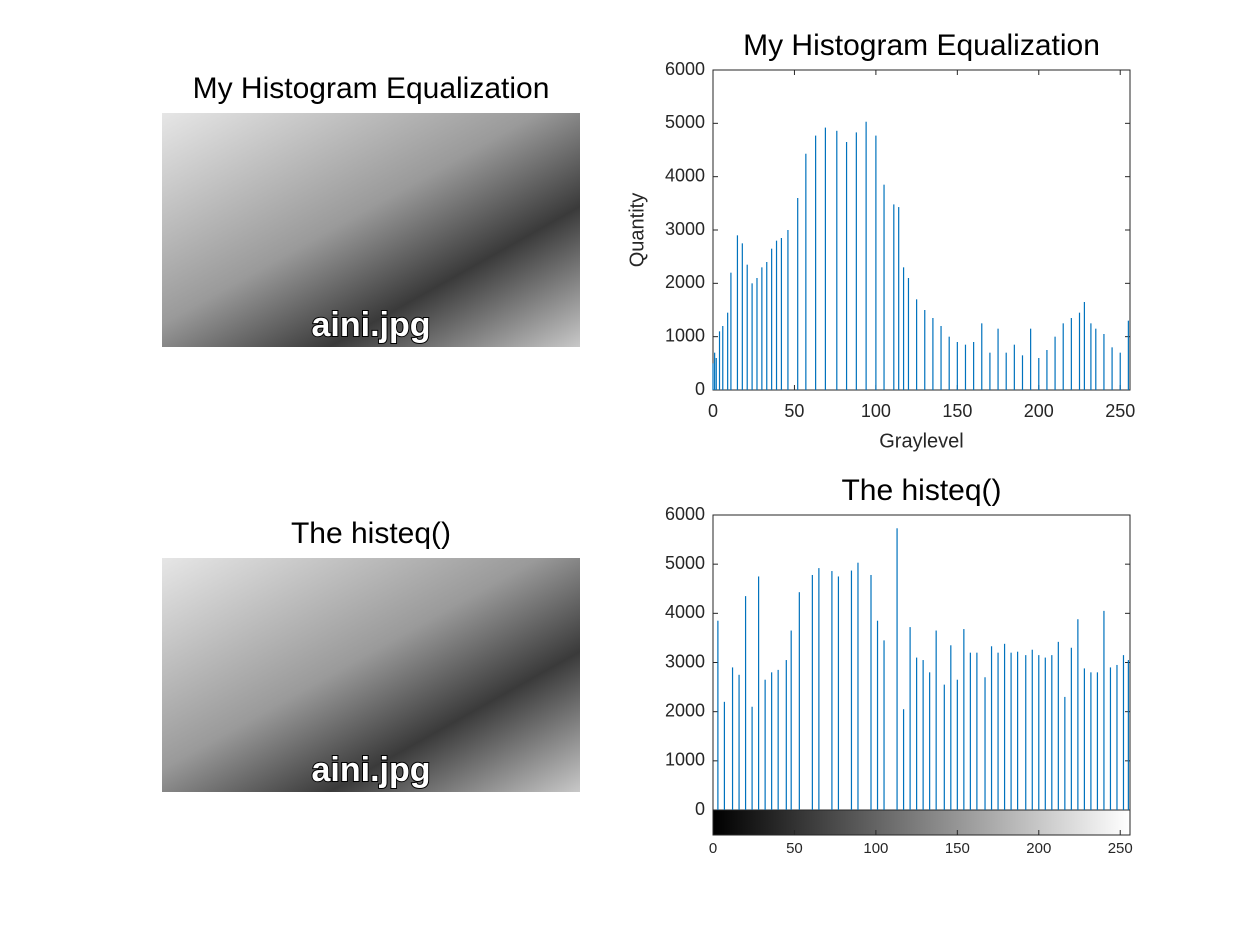 The image size is (1250, 938). Describe the element at coordinates (685, 661) in the screenshot. I see `y-tick-label: 3000` at that location.